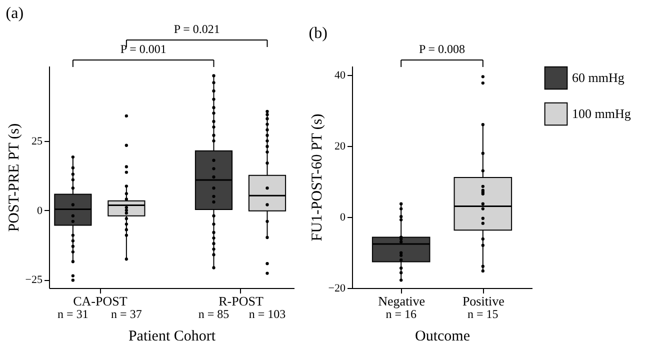 The width and height of the screenshot is (646, 361). What do you see at coordinates (172, 336) in the screenshot?
I see `x-axis-title: Patient Cohort` at bounding box center [172, 336].